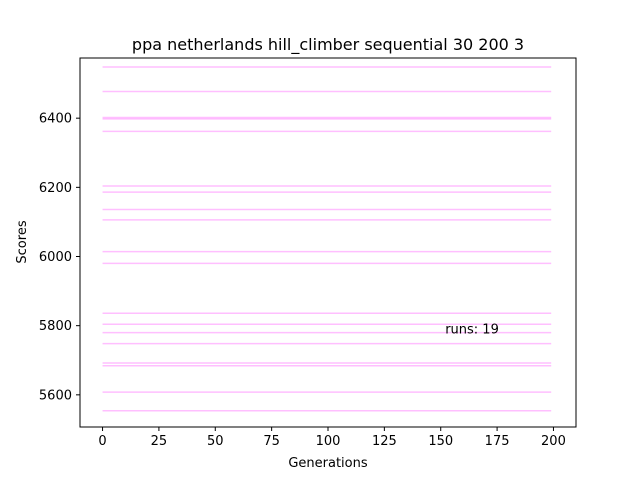 The width and height of the screenshot is (640, 484). Describe the element at coordinates (328, 441) in the screenshot. I see `x-tick-label: 100` at that location.